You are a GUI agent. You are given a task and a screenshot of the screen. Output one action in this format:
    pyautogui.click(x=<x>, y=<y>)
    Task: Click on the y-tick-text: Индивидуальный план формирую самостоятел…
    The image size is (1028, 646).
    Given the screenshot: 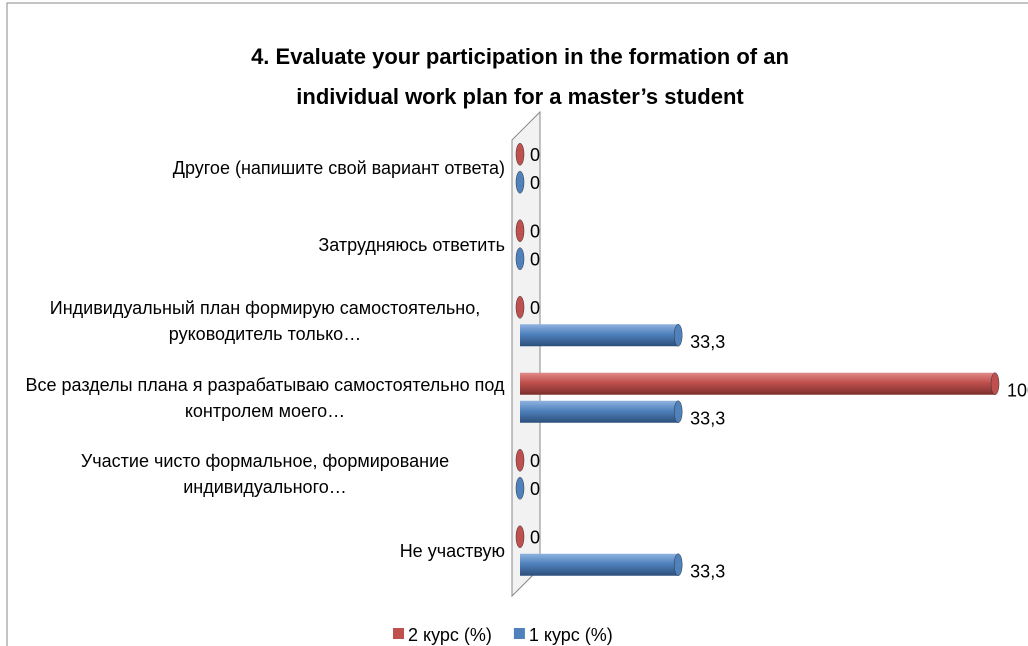 What is the action you would take?
    pyautogui.click(x=265, y=321)
    